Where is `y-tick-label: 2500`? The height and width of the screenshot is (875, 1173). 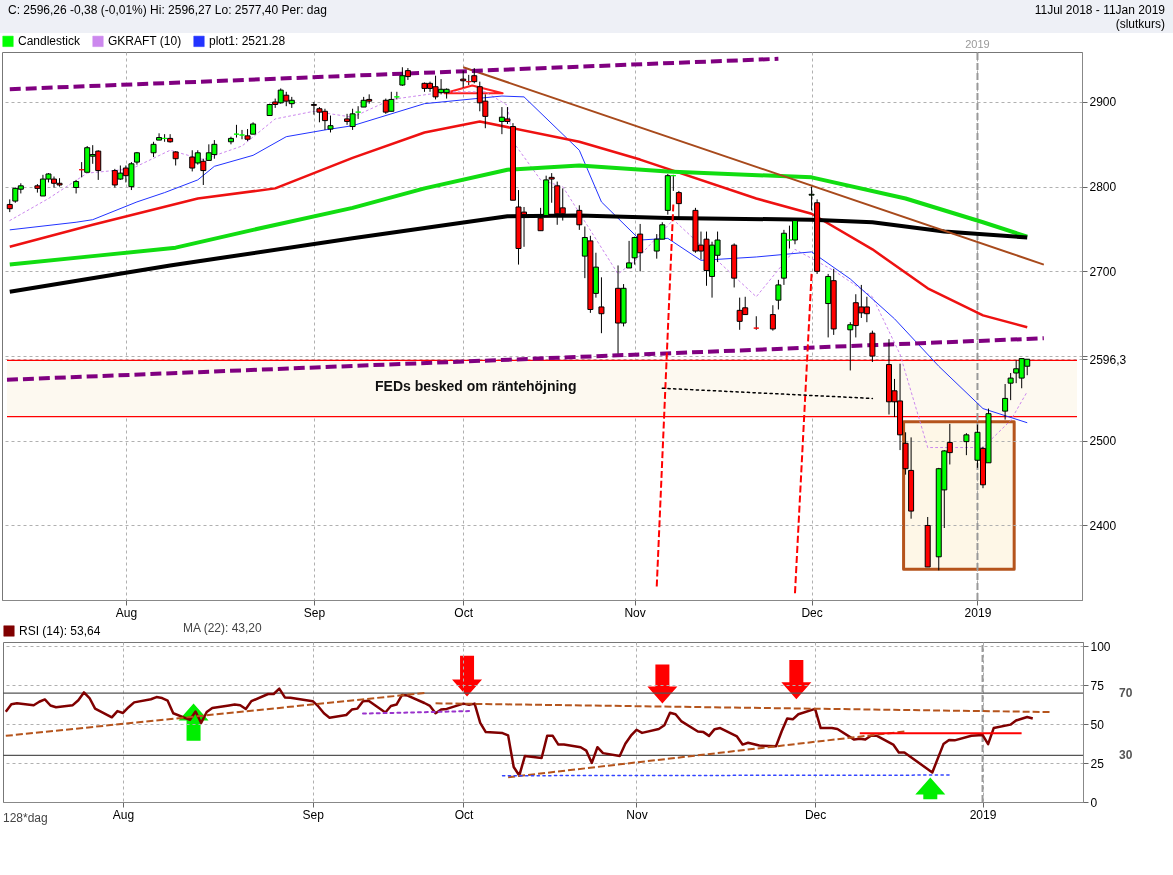
y-tick-label: 2500 is located at coordinates (1103, 441).